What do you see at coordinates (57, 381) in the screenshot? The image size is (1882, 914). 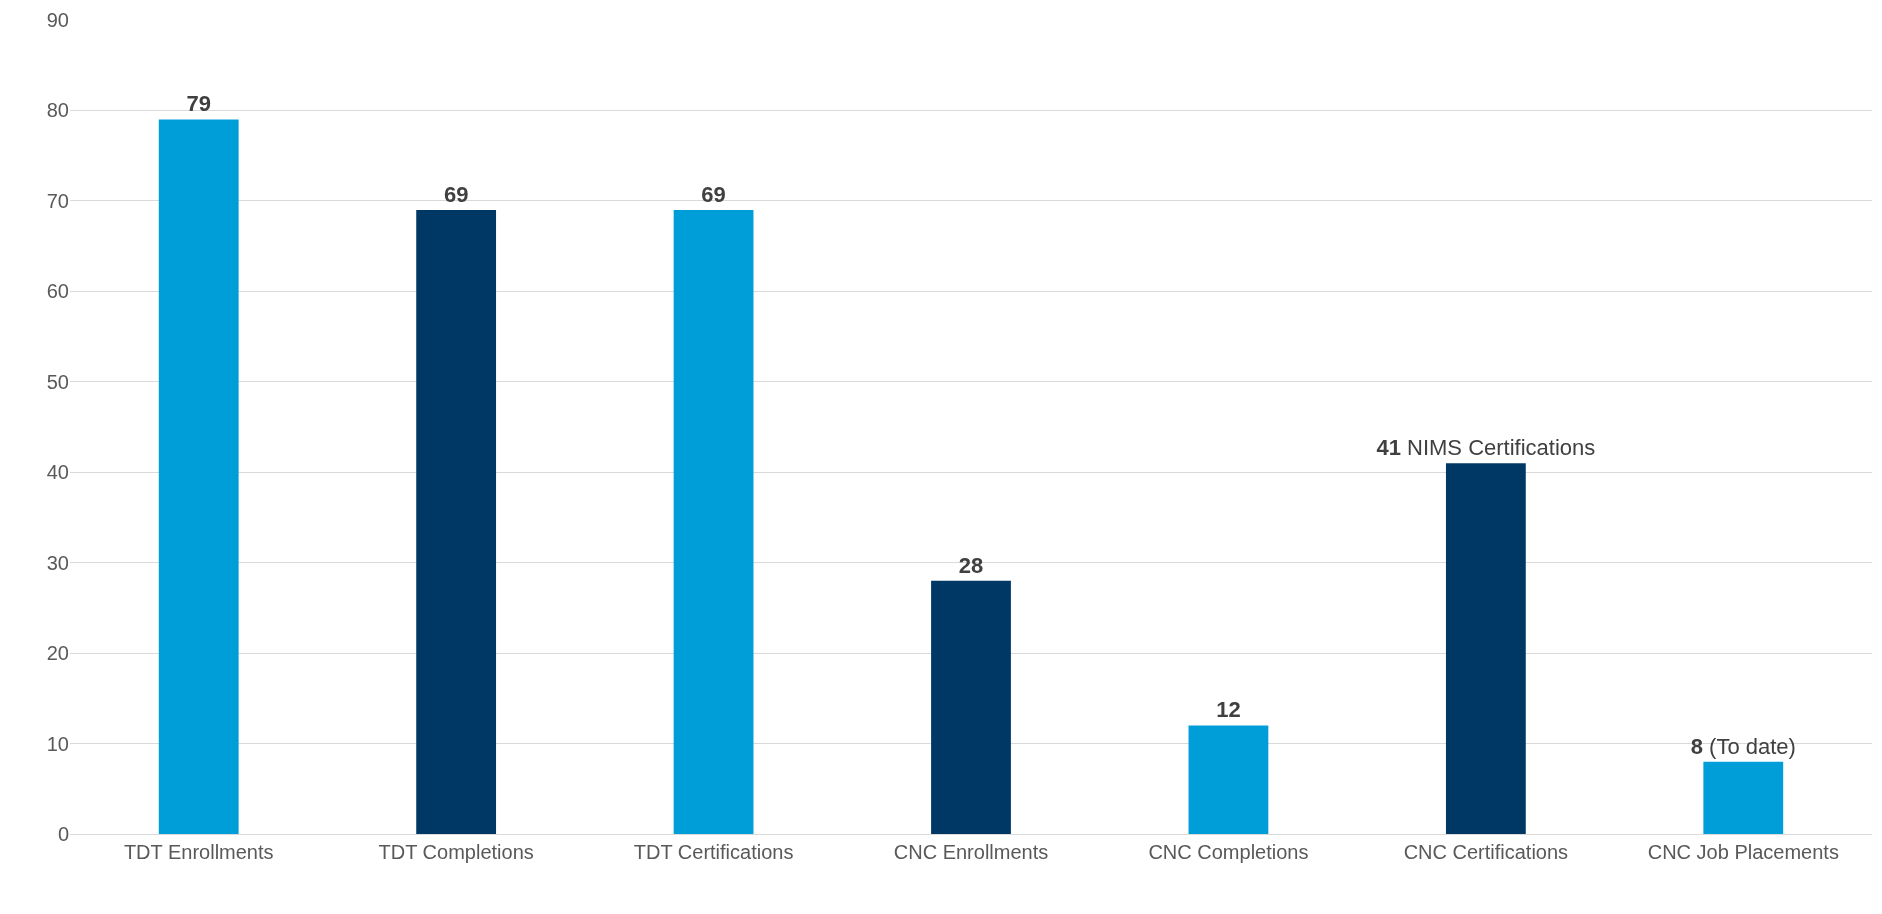 I see `y-tick-label: 50` at bounding box center [57, 381].